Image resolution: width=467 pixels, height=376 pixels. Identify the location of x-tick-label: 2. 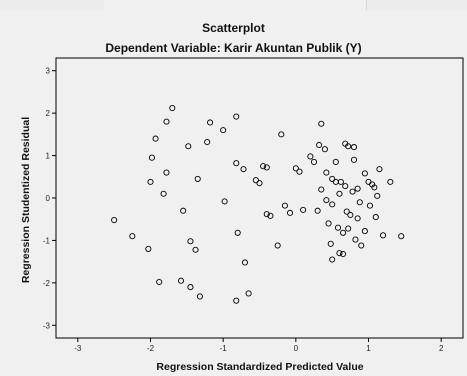
(441, 348).